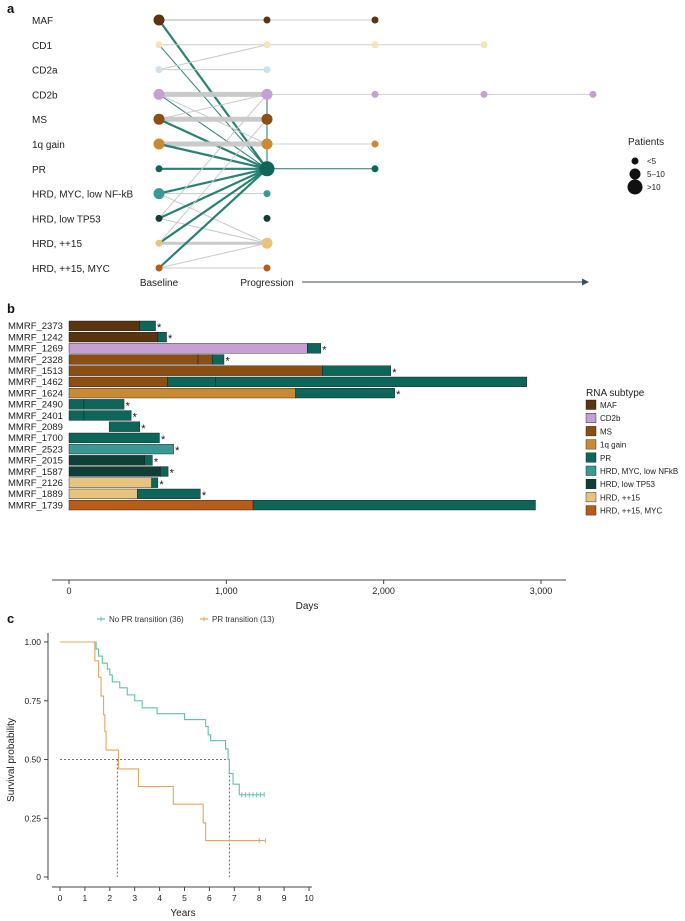 The width and height of the screenshot is (685, 921). I want to click on row-label-9: HRD, ++15, so click(57, 244).